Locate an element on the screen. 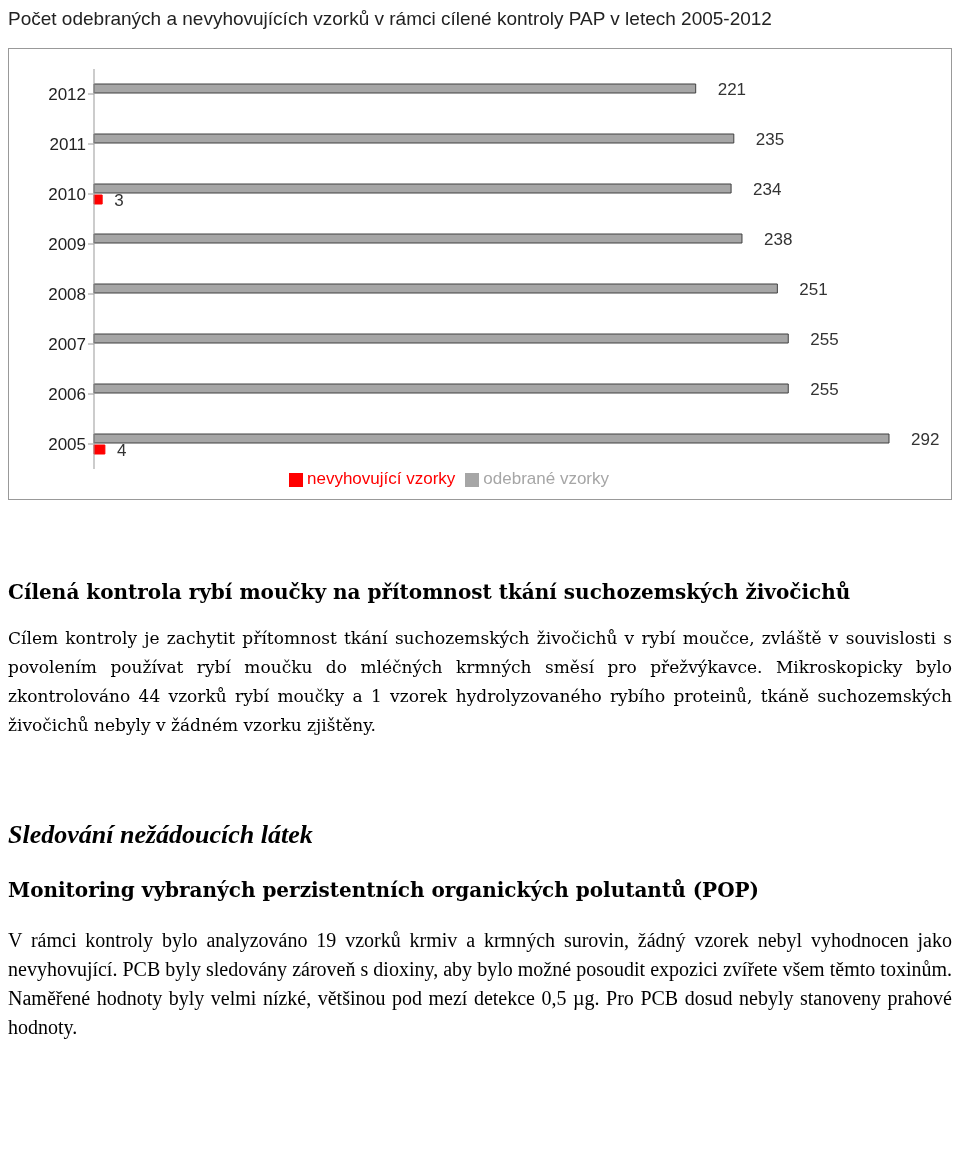 The image size is (960, 1158). y-tick-label: 2006 is located at coordinates (67, 395).